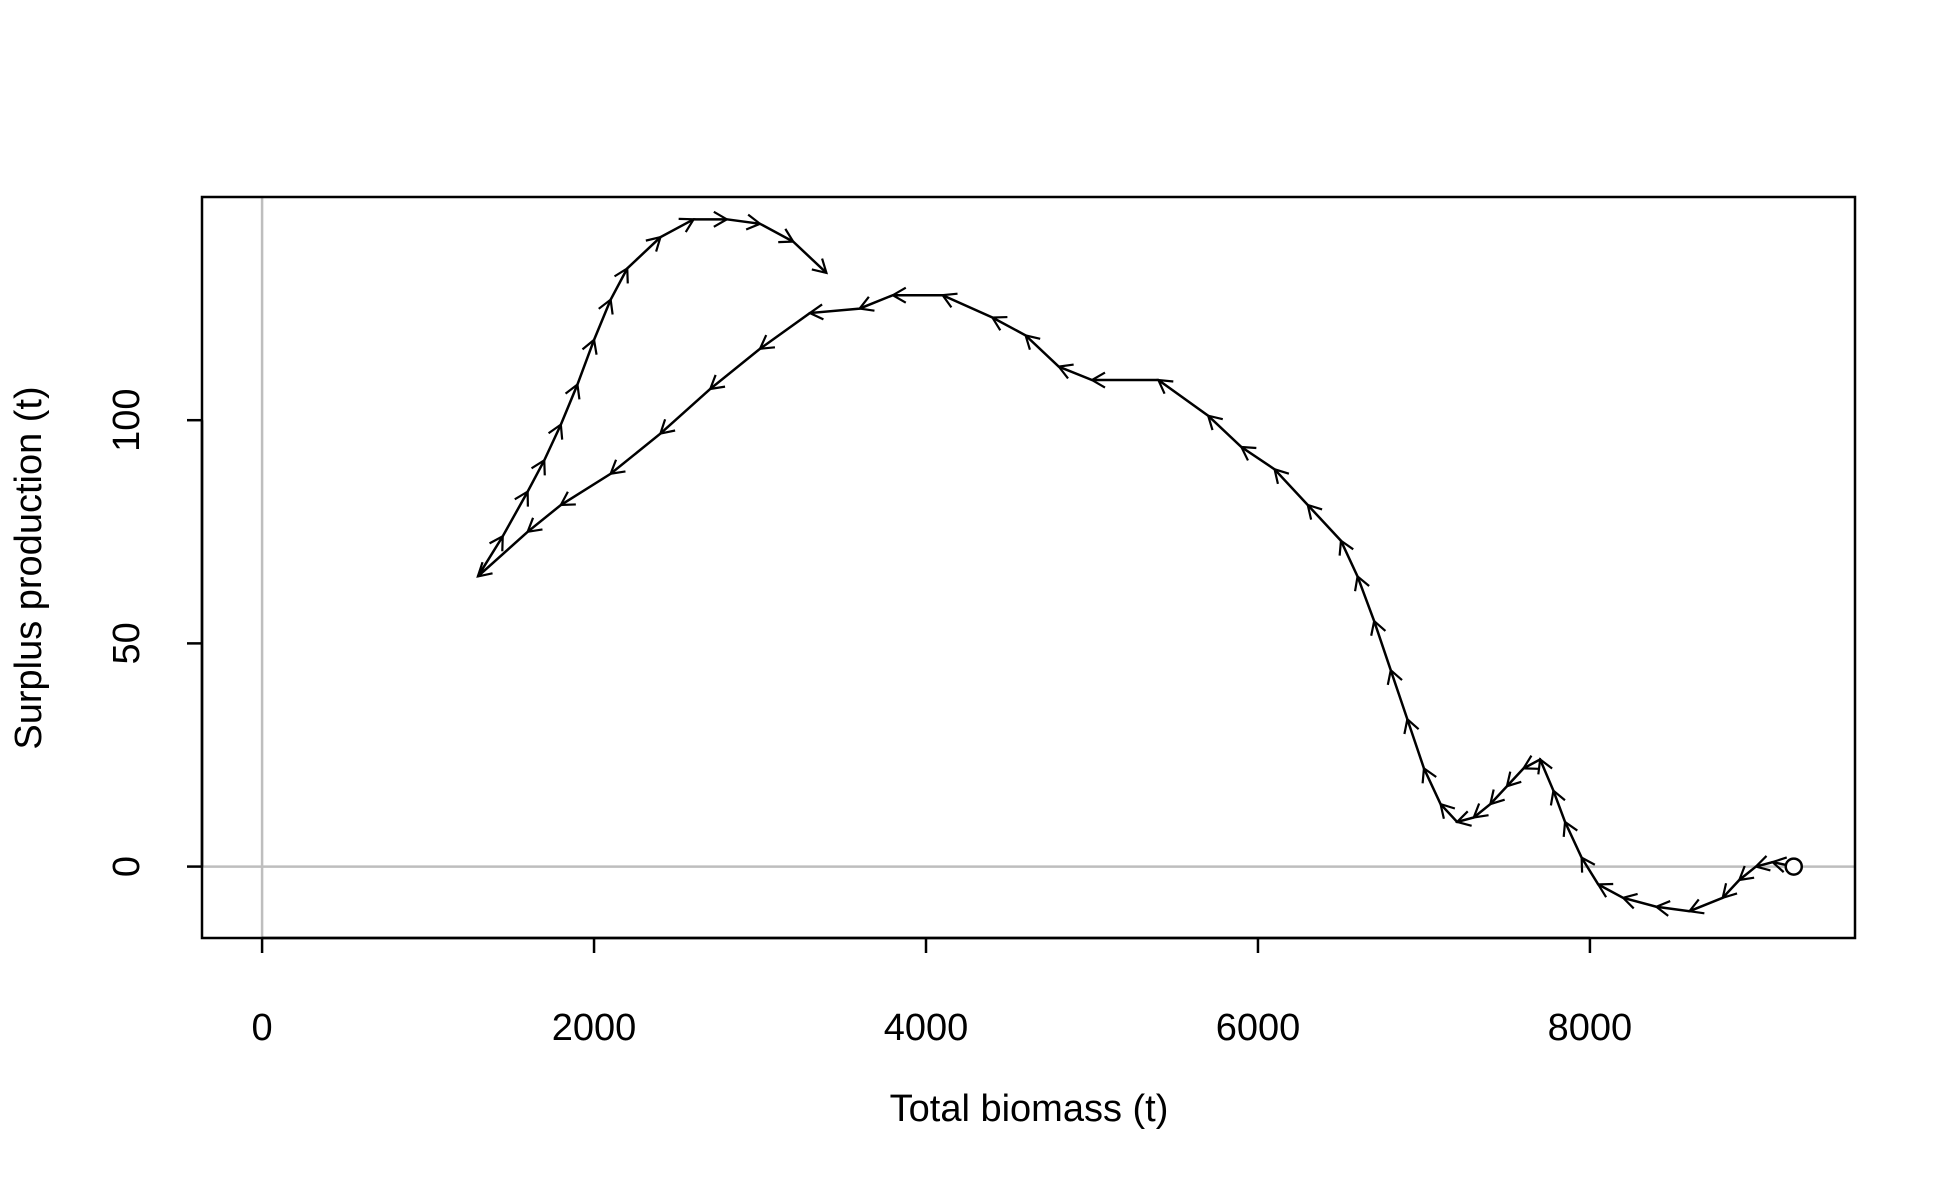 The height and width of the screenshot is (1200, 1950). What do you see at coordinates (594, 1028) in the screenshot?
I see `x-tick-label: 2000` at bounding box center [594, 1028].